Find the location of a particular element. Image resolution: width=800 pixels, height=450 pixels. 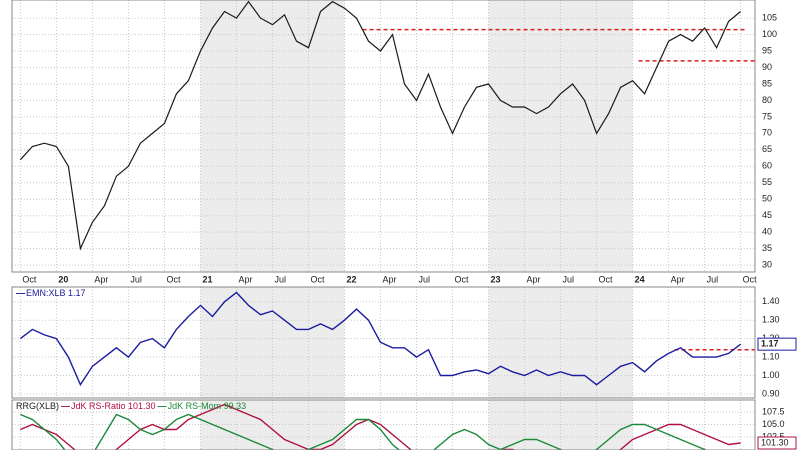

x-tick-label: 23 is located at coordinates (496, 279).